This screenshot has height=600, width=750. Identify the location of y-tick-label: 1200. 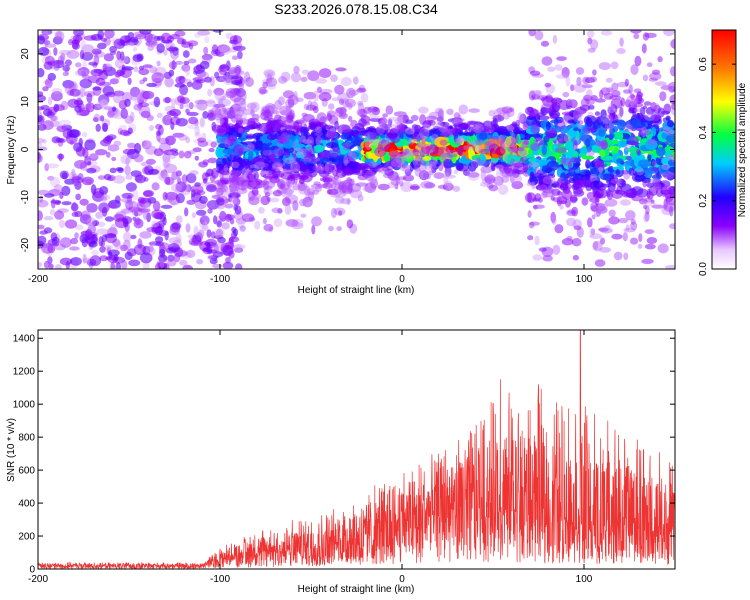
(24, 372).